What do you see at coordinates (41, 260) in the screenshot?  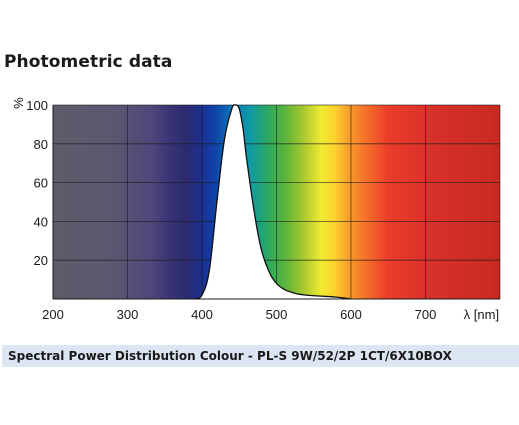 I see `y-tick-label: 20` at bounding box center [41, 260].